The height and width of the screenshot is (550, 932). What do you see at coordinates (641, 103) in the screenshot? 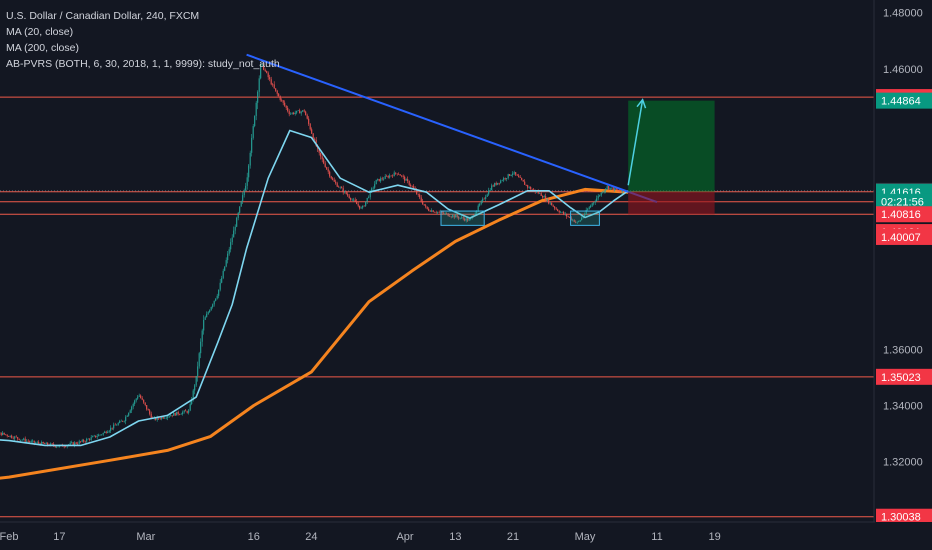
I see `projection-arrowhead` at bounding box center [641, 103].